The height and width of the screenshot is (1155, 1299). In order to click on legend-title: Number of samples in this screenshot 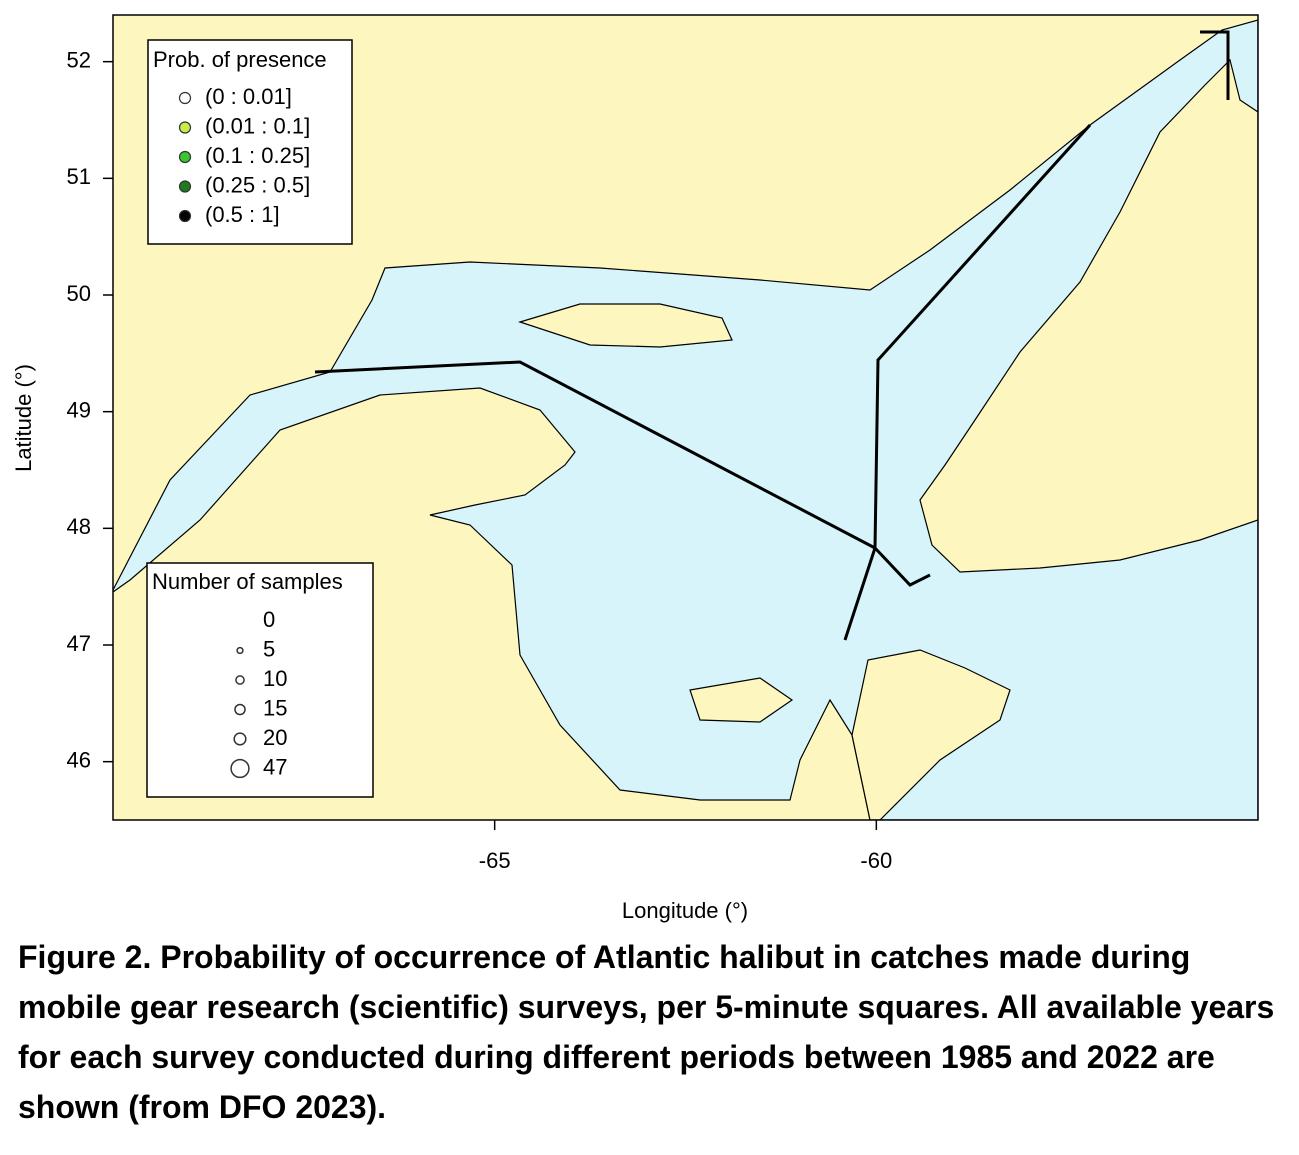, I will do `click(247, 581)`.